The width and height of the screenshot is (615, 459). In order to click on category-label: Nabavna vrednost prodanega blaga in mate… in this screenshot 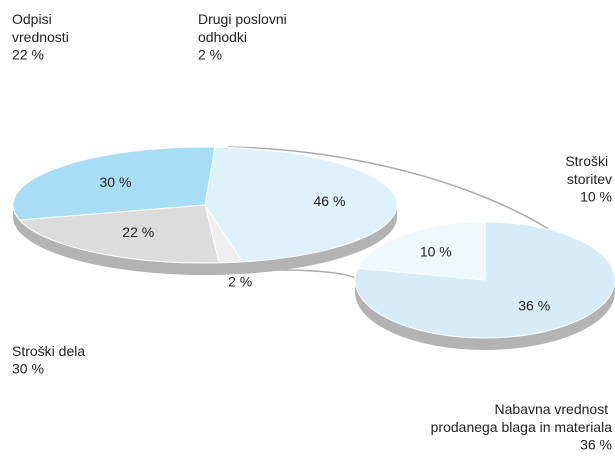, I will do `click(522, 418)`.